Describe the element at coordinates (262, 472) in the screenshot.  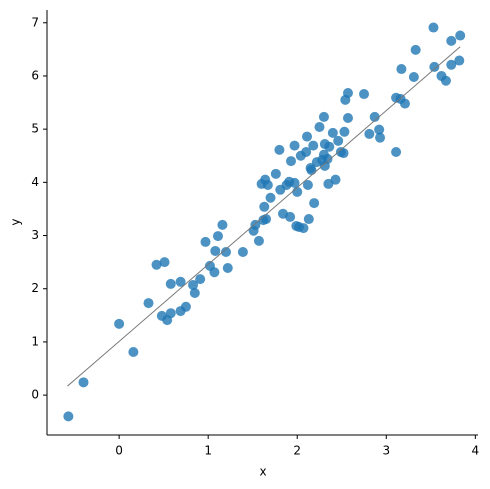
I see `x-axis-label: x` at that location.